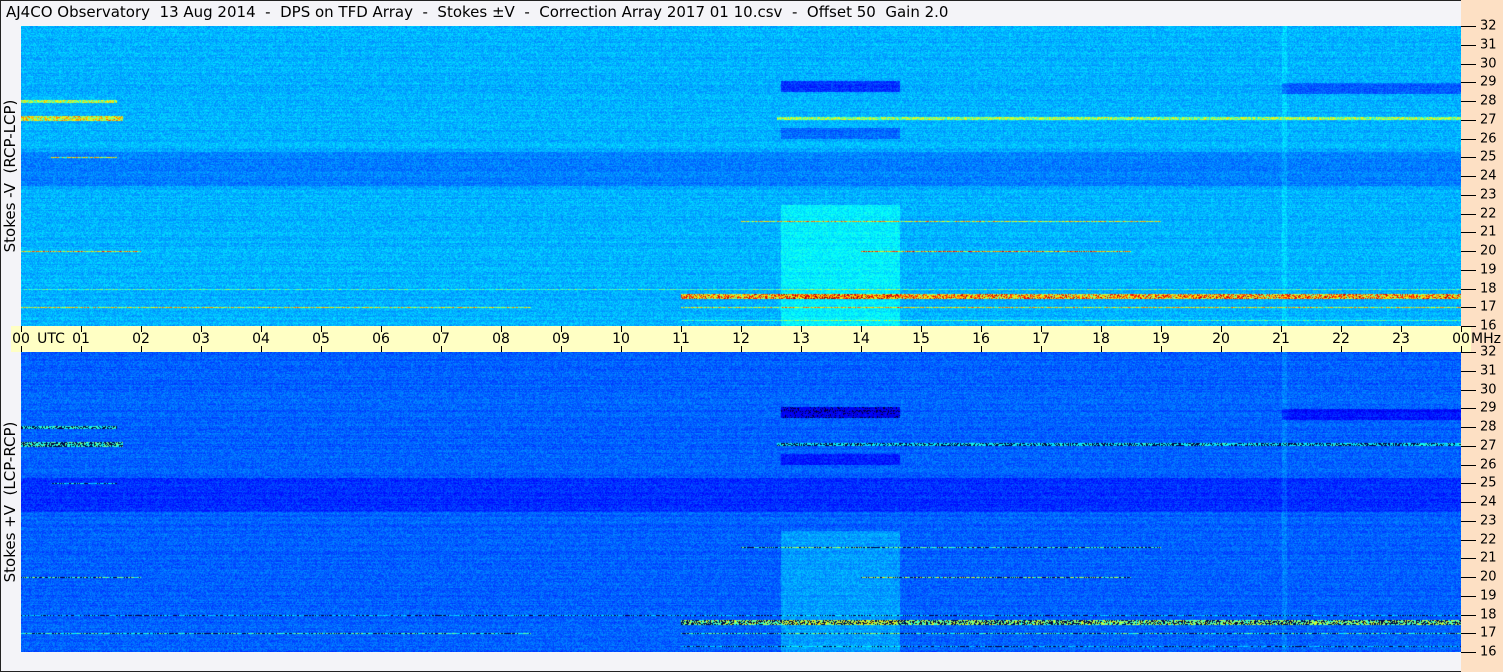 This screenshot has width=1503, height=672. I want to click on y-tick-label: 22, so click(1488, 213).